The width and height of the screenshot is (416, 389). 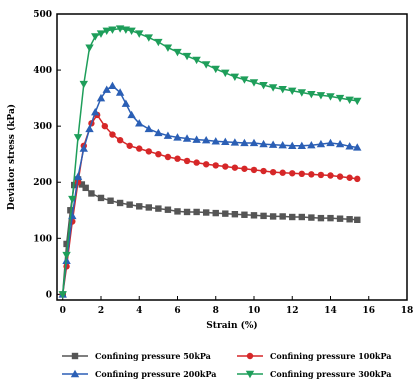 What do you see at coordinates (407, 311) in the screenshot?
I see `x-tick-label: 18` at bounding box center [407, 311].